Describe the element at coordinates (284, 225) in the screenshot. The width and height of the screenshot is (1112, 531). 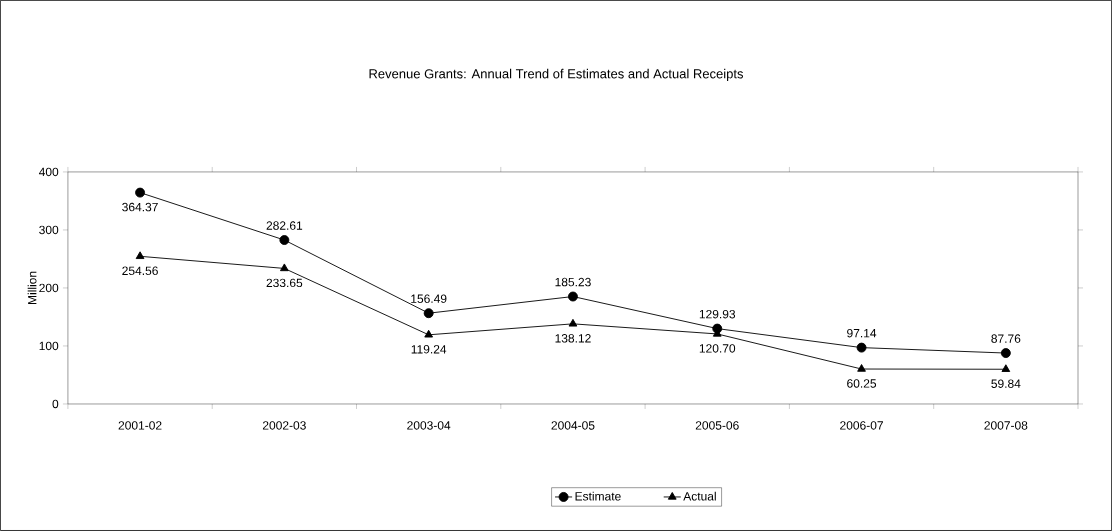
I see `data-label: 282.61` at that location.